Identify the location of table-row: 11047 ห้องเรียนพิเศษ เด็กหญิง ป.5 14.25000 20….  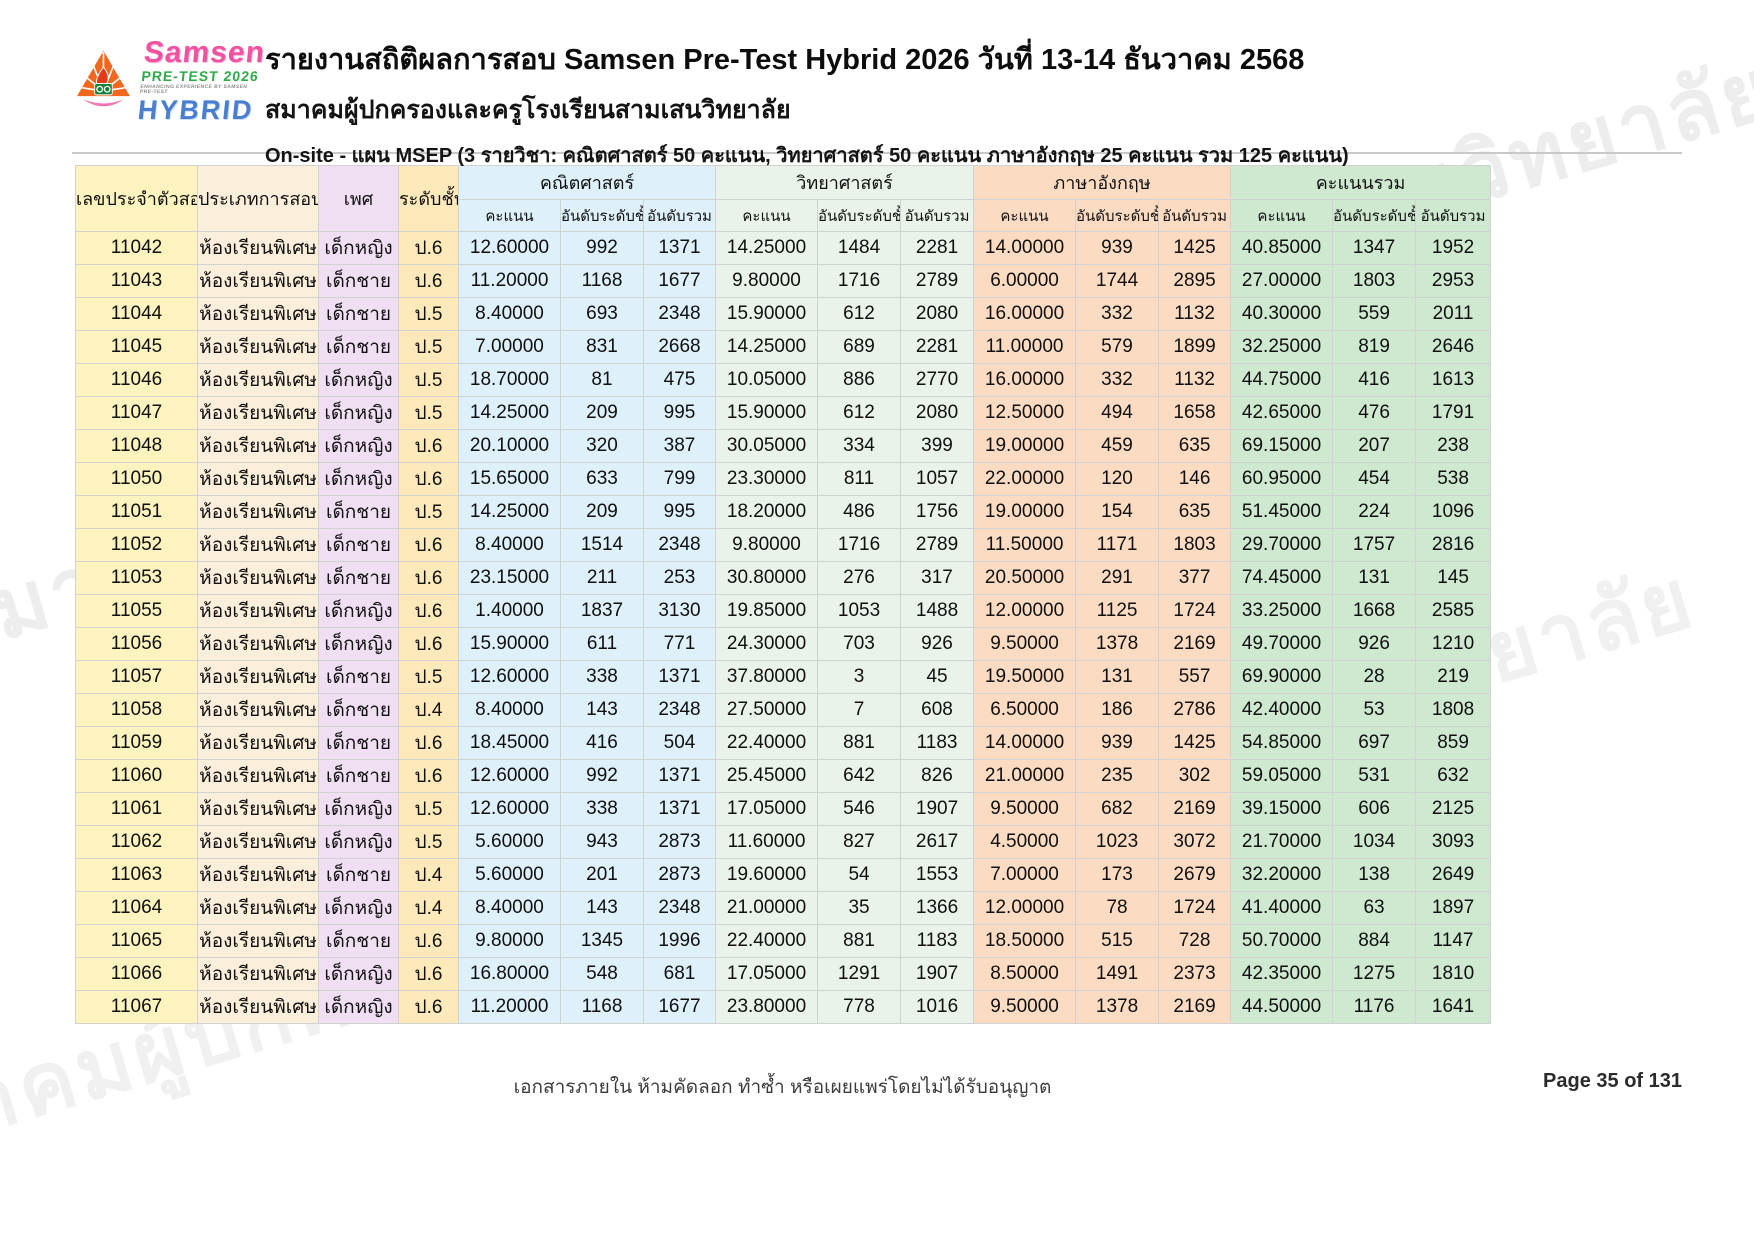
(783, 413).